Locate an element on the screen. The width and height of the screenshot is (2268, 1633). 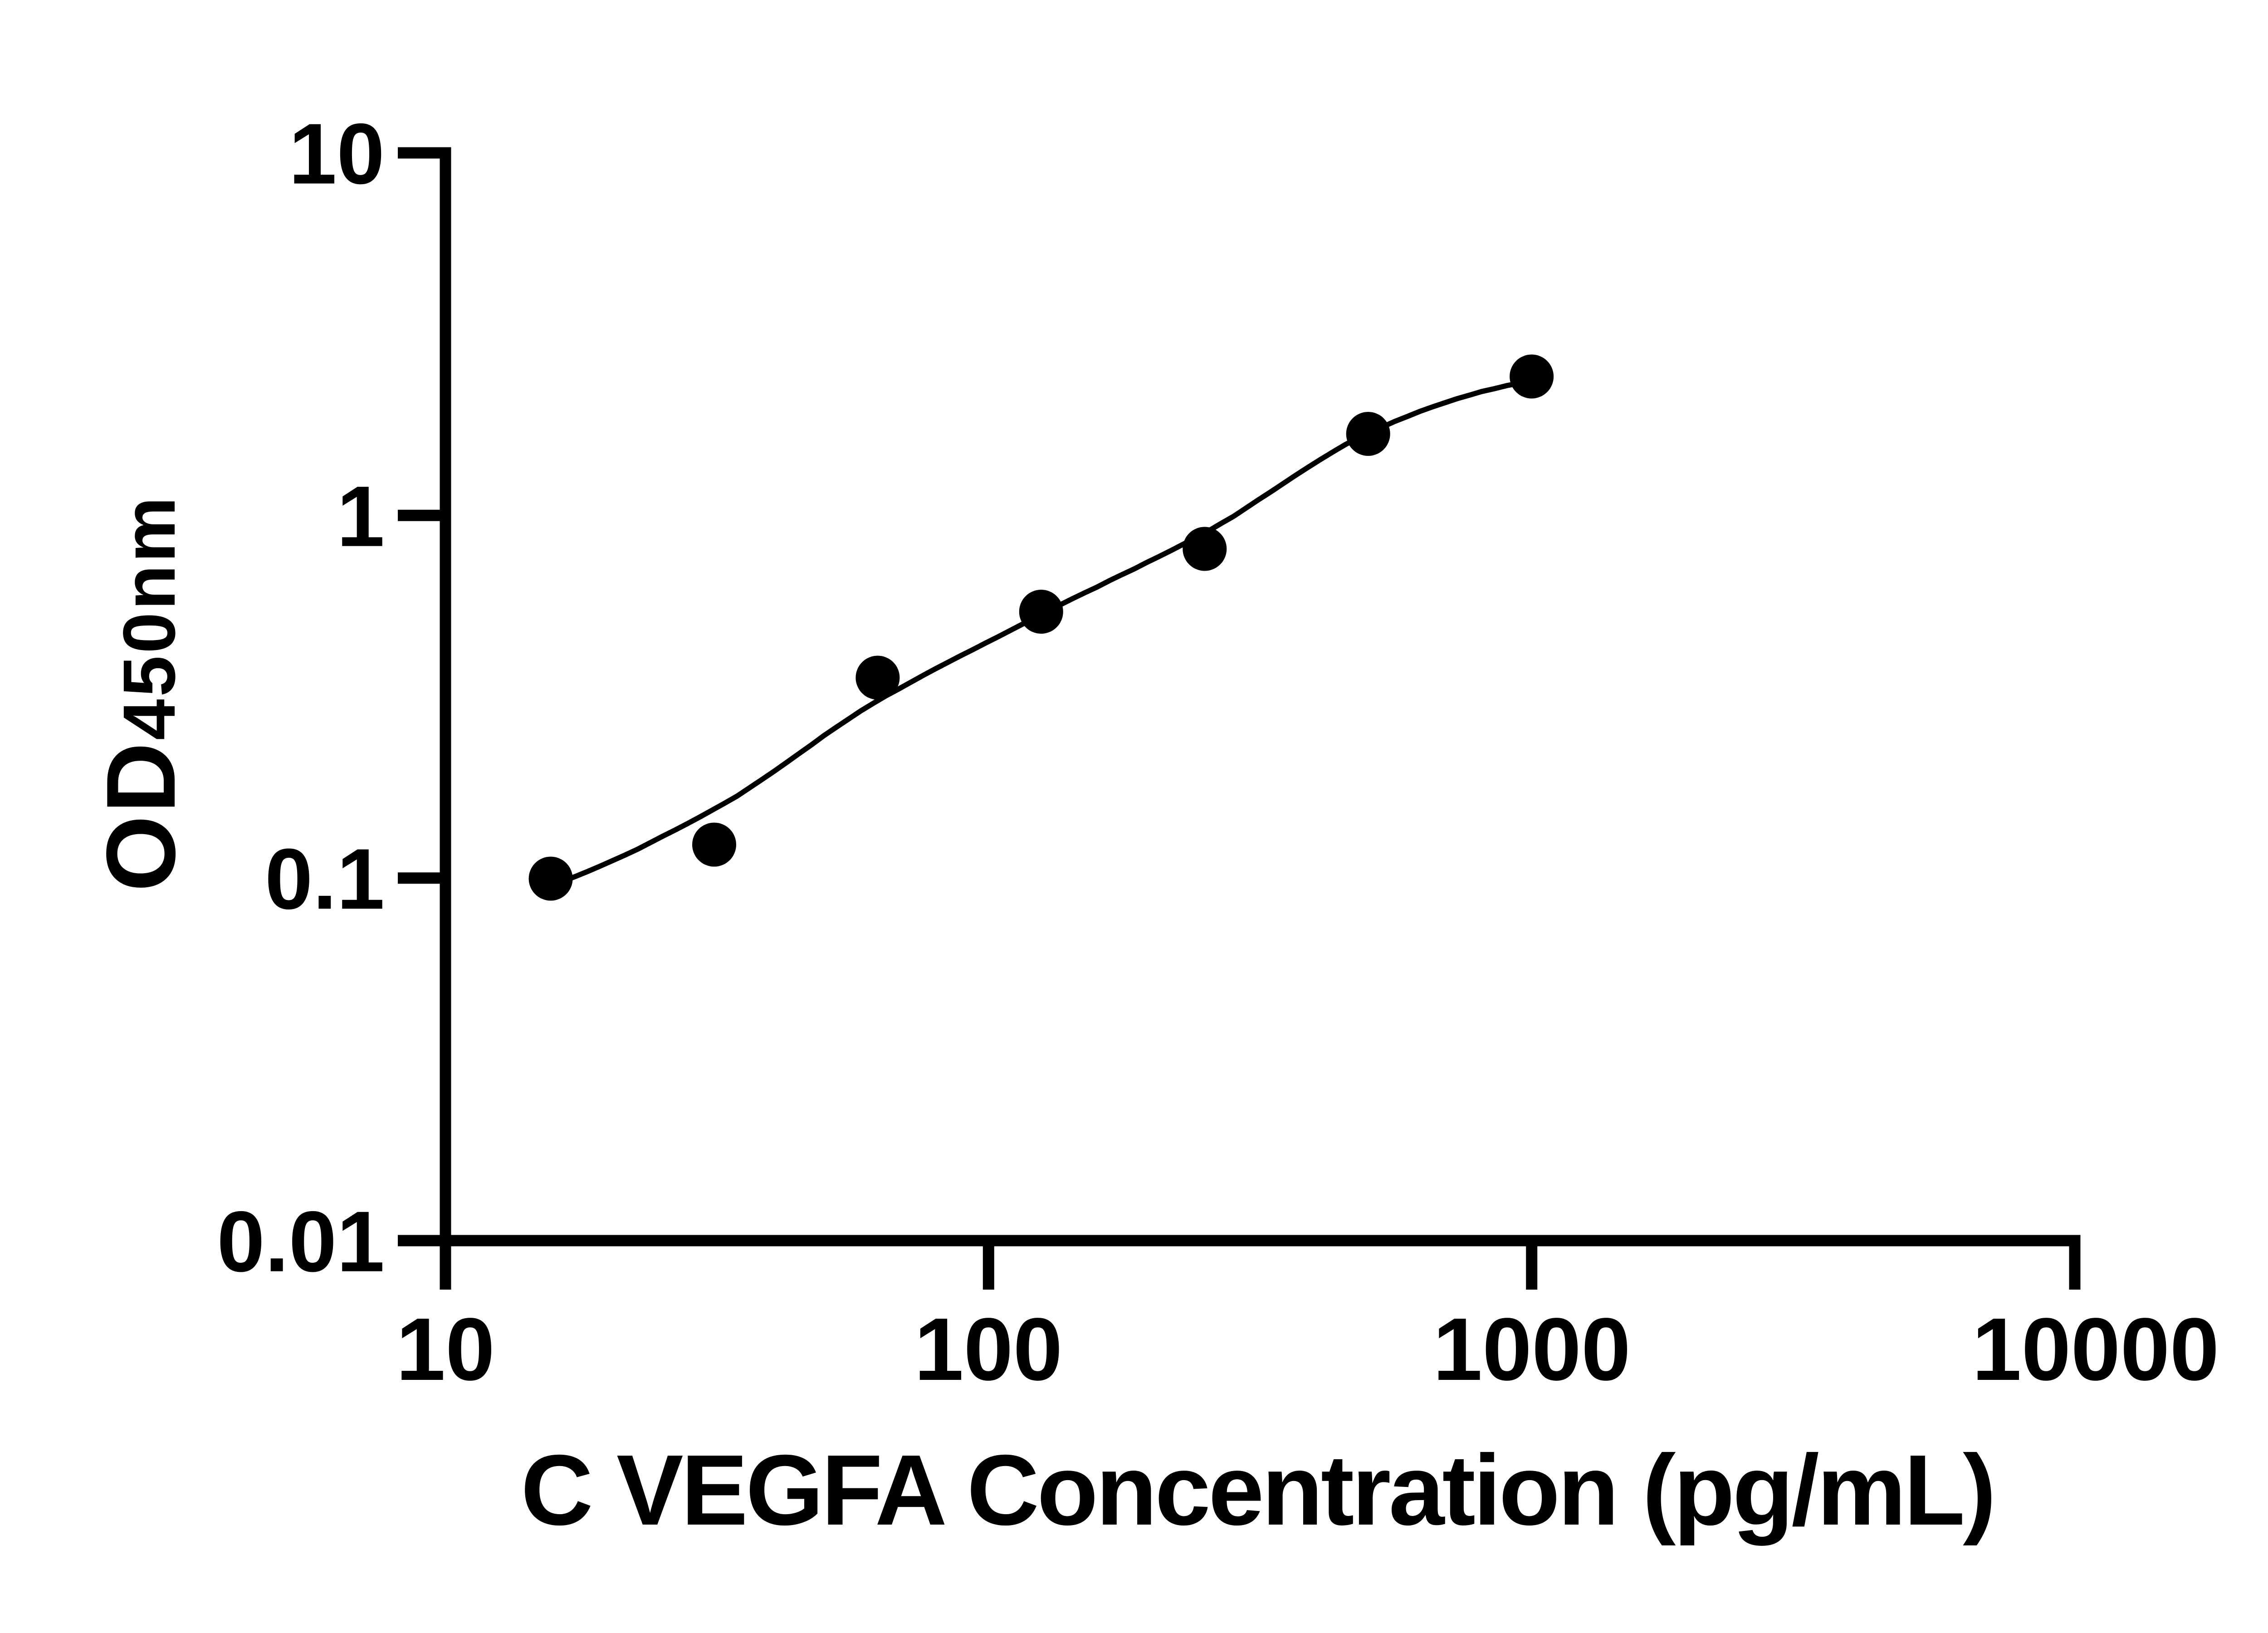
svg-text: 1000 is located at coordinates (1532, 1349).